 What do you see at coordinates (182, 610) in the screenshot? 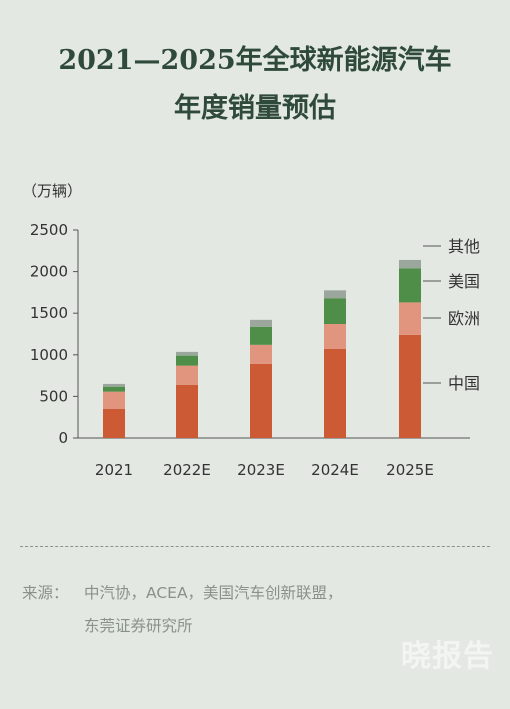
I see `source-note: 来源： 中汽协，ACEA，美国汽车创新联盟， 东莞证券研究所` at bounding box center [182, 610].